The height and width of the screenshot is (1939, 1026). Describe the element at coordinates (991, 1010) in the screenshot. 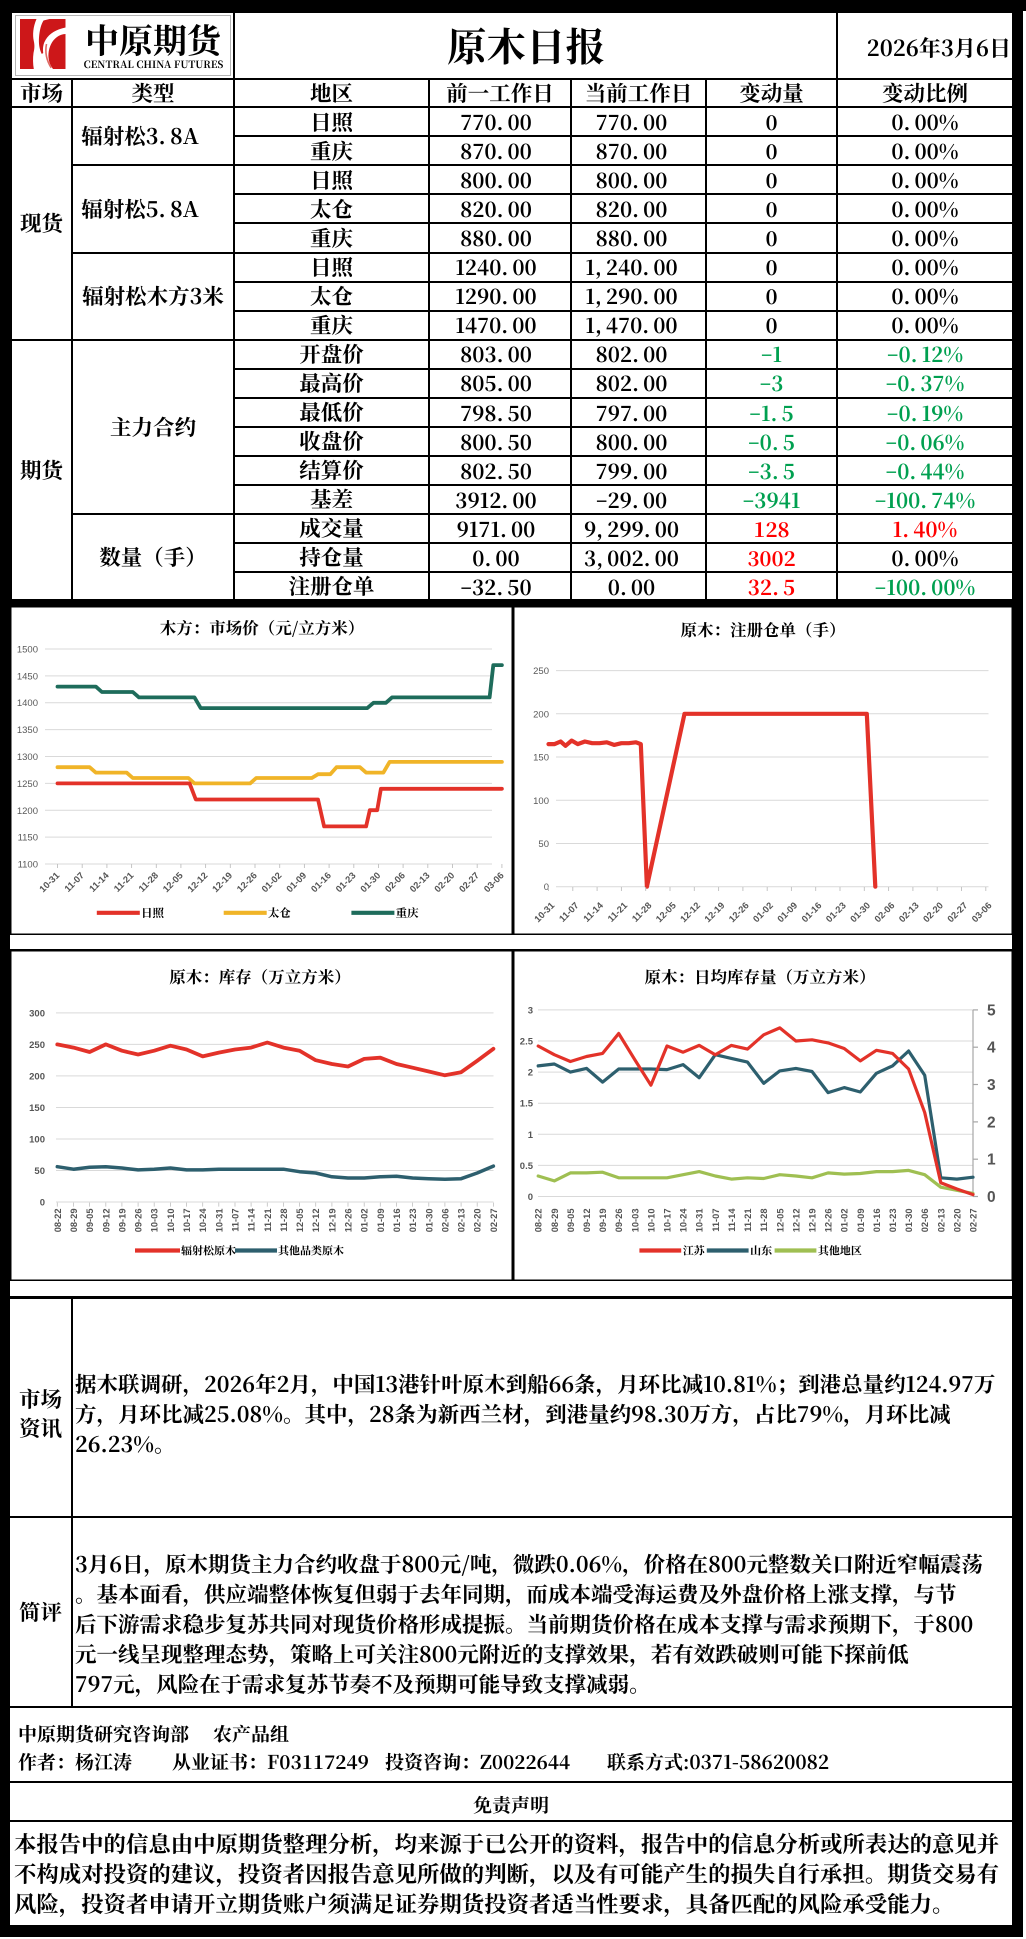

I see `svg-text: 5` at that location.